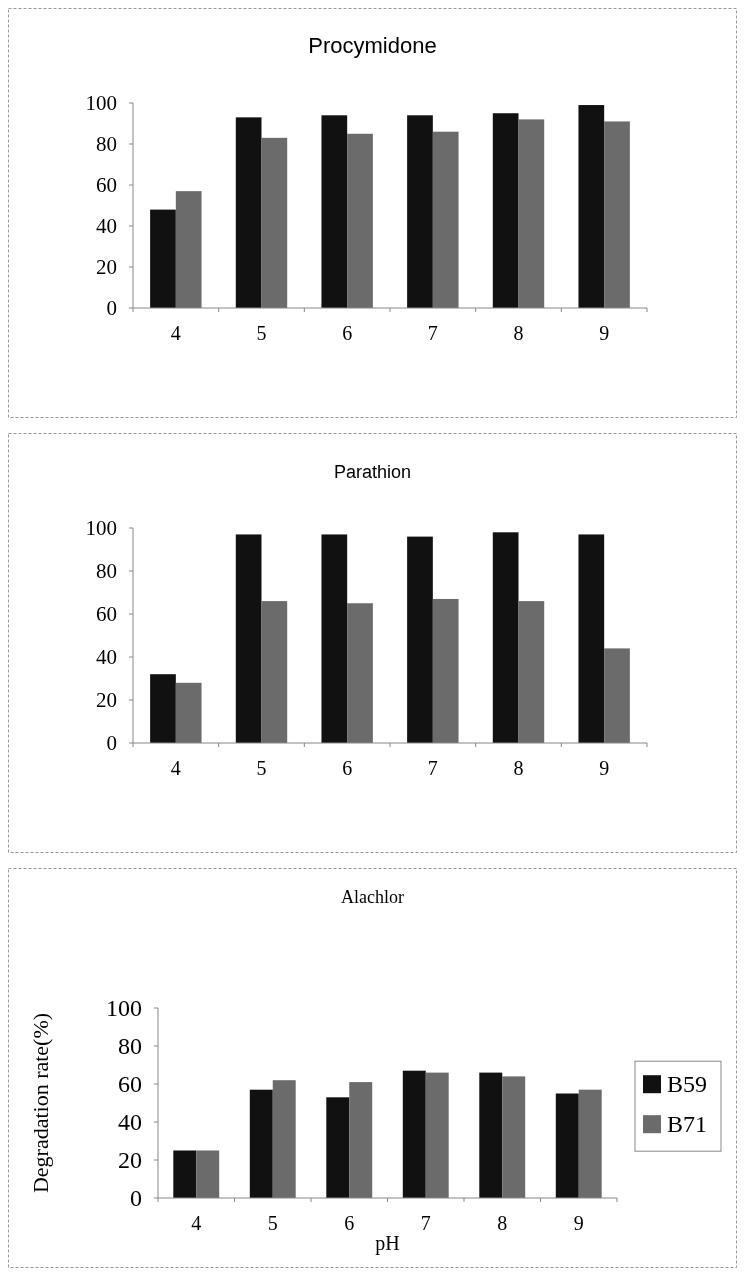 The image size is (745, 1276). I want to click on chart-title: Parathion, so click(372, 472).